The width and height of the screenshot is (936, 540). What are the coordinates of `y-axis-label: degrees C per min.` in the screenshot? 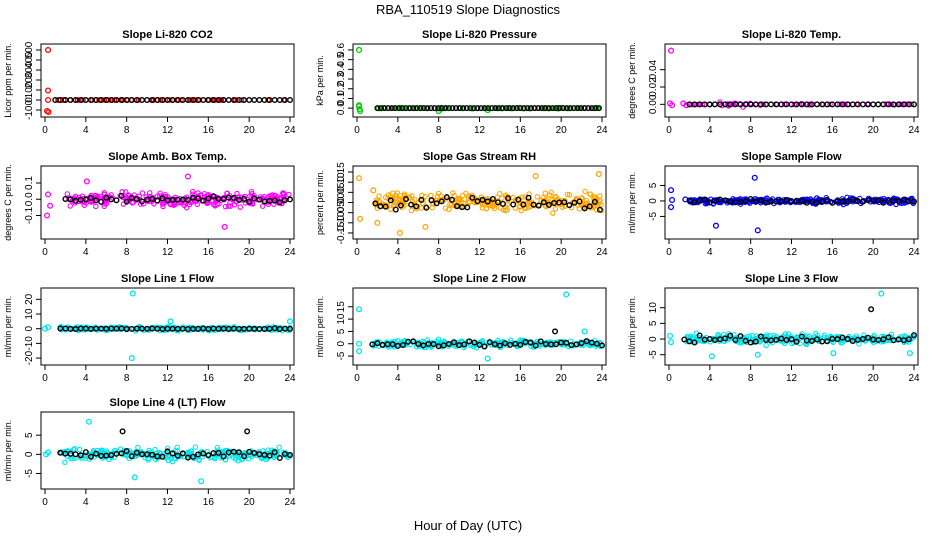 It's located at (632, 80).